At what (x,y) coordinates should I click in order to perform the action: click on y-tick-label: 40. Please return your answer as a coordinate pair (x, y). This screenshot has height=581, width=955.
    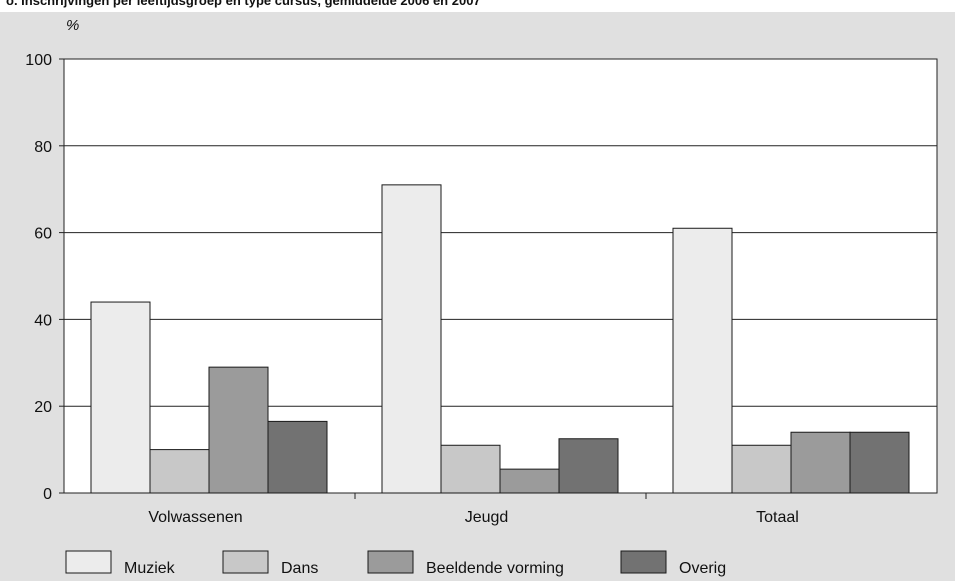
    Looking at the image, I should click on (43, 320).